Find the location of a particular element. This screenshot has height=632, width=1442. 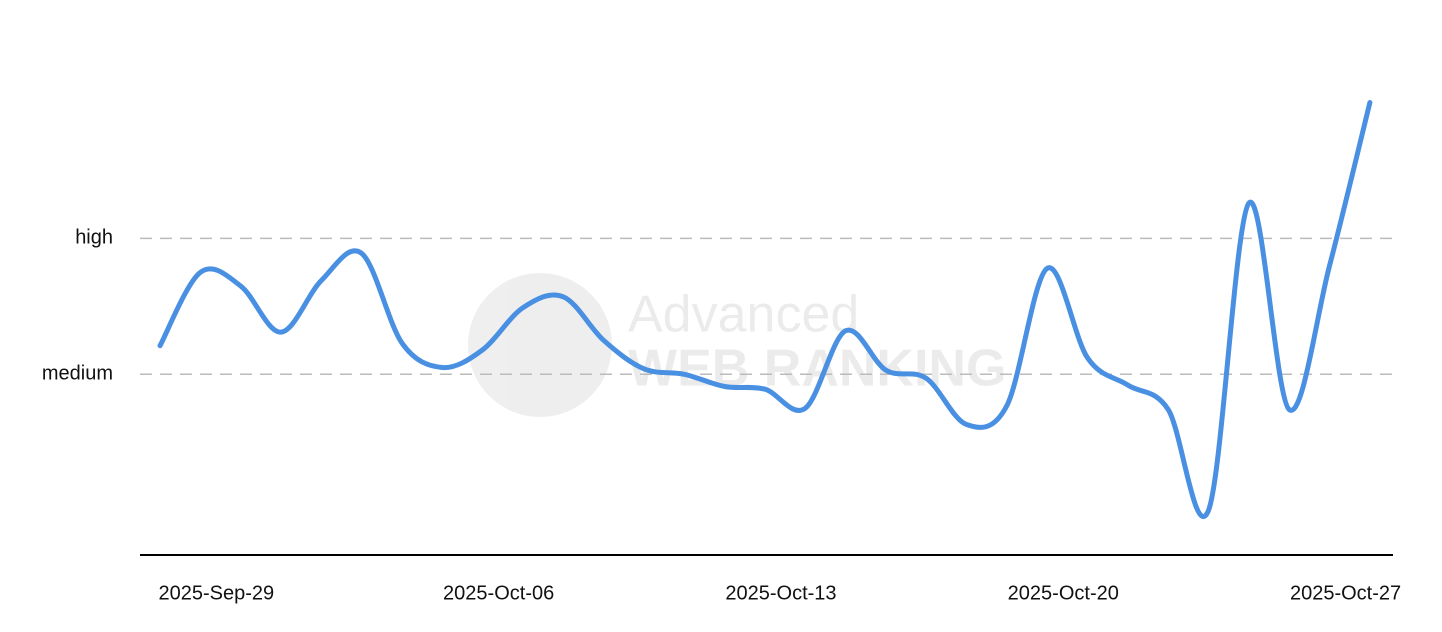

y-tick-label: high is located at coordinates (94, 238).